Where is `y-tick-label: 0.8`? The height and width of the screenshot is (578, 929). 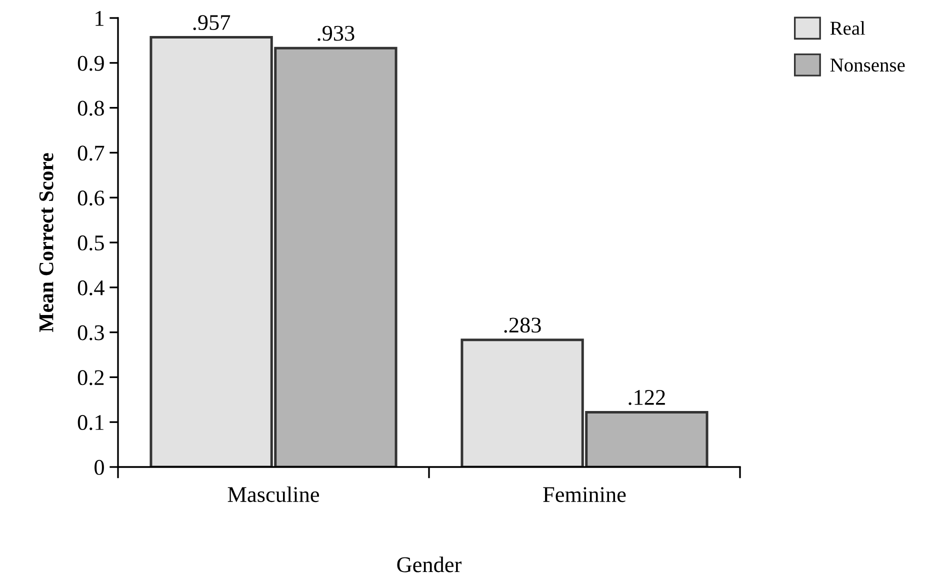
y-tick-label: 0.8 is located at coordinates (91, 108).